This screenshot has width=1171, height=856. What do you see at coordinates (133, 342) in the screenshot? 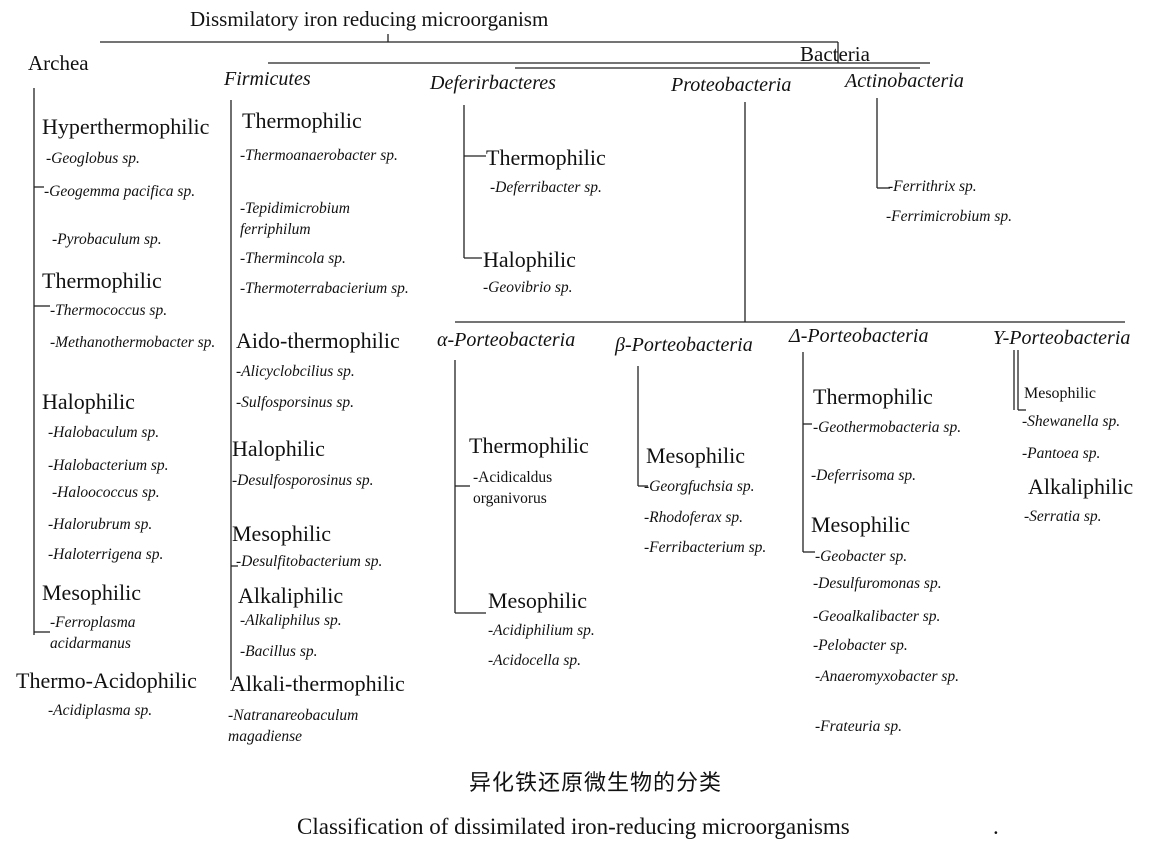
I see `species-item: -Methanothermobacter sp.` at bounding box center [133, 342].